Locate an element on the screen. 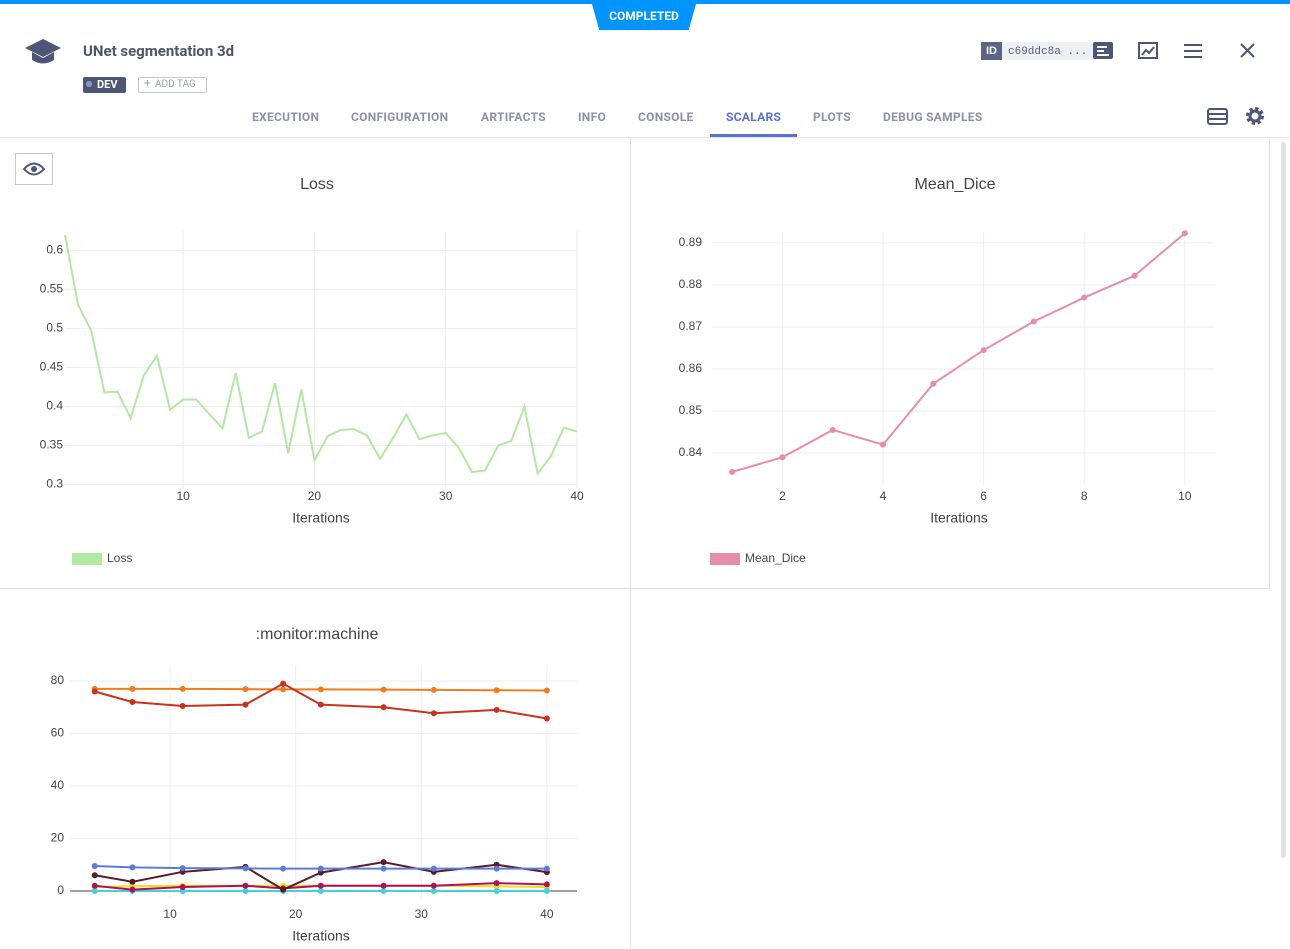  chart-title: Mean_Dice is located at coordinates (955, 184).